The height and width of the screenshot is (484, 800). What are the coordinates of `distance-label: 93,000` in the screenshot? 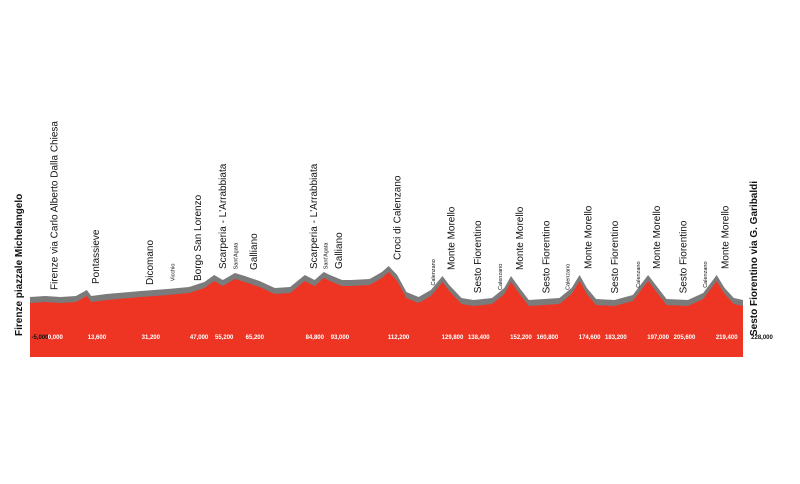 It's located at (340, 338).